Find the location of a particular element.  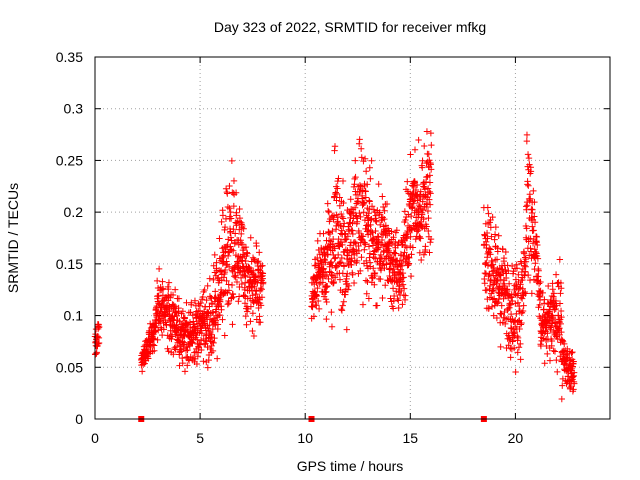

y-tick-label: 0.05 is located at coordinates (69, 367).